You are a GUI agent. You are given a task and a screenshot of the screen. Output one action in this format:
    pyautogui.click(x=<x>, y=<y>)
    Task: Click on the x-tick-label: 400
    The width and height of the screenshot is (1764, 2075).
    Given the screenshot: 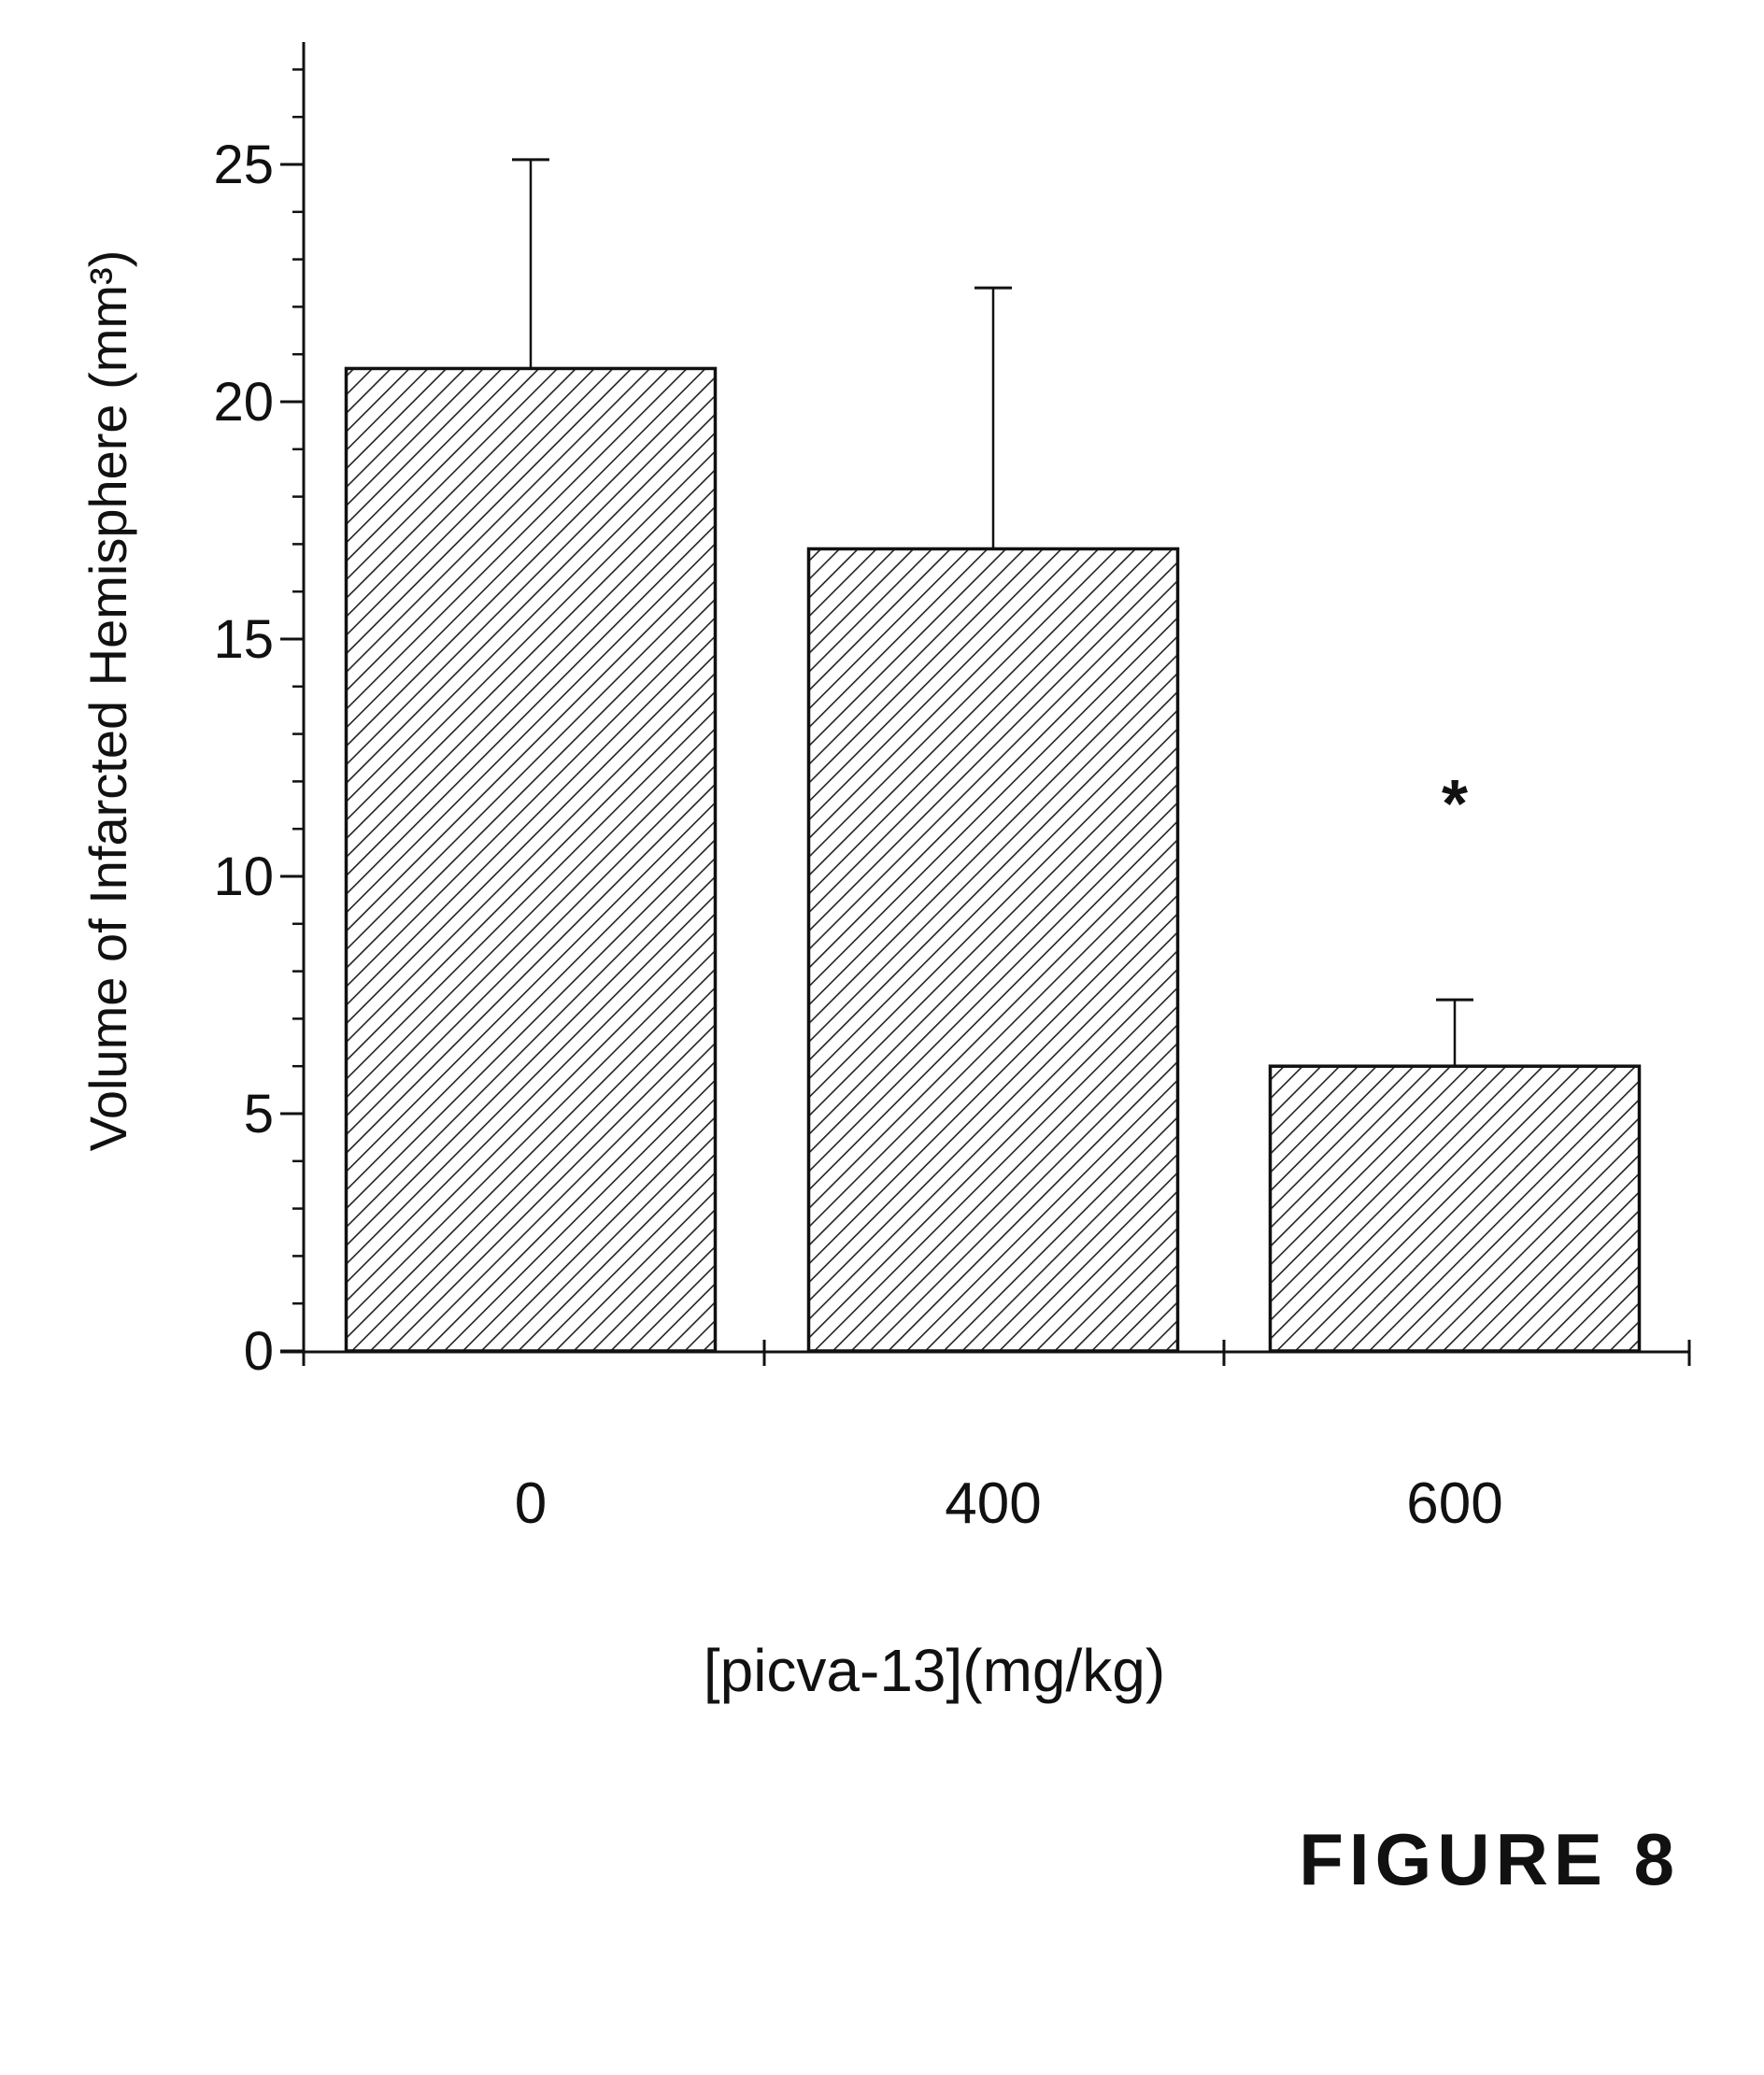 What is the action you would take?
    pyautogui.click(x=993, y=1503)
    